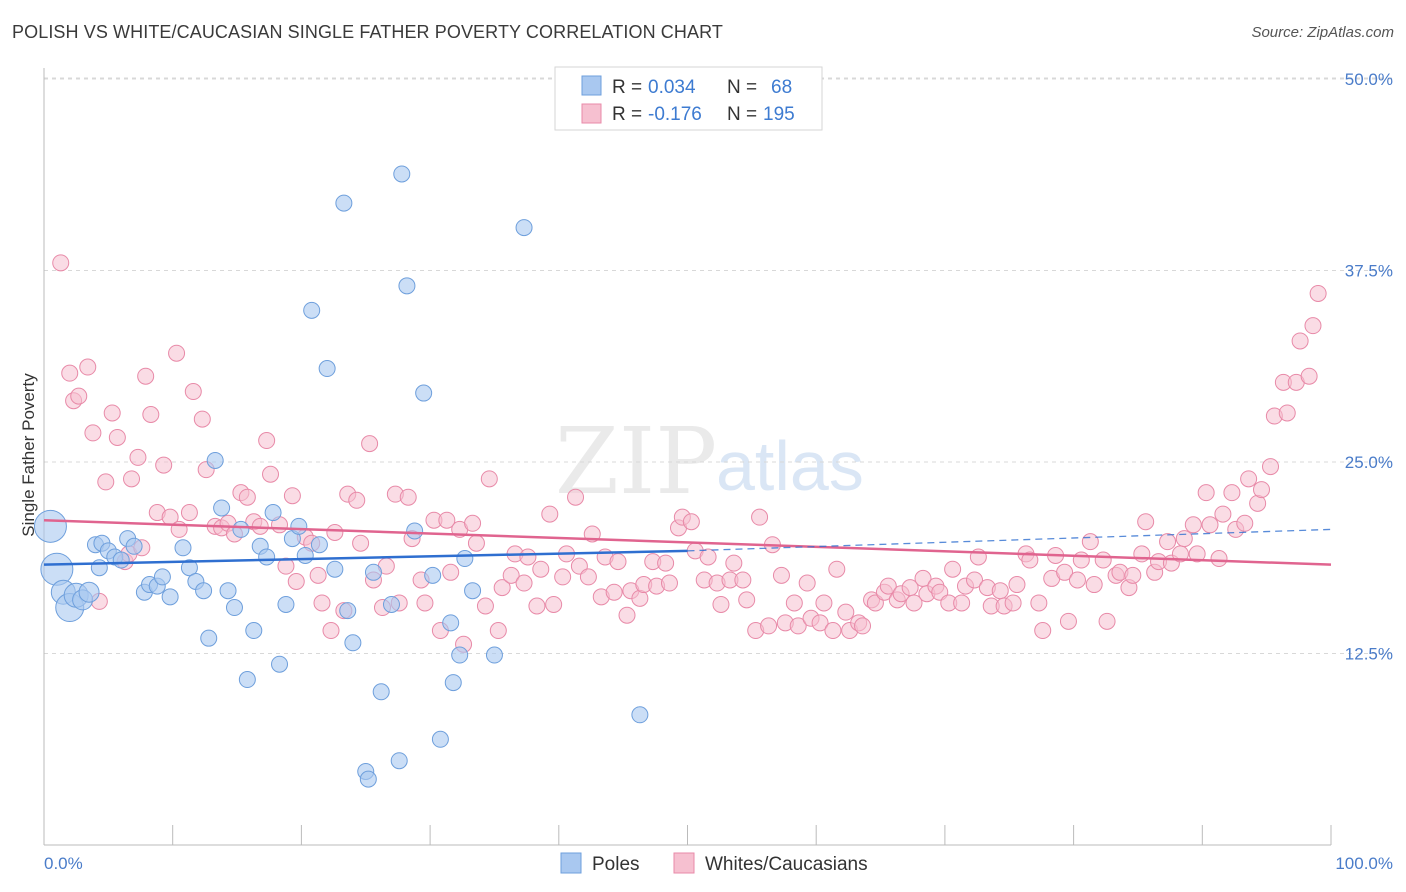 The image size is (1406, 892). Describe the element at coordinates (1369, 654) in the screenshot. I see `y-tick-label: 12.5%` at that location.